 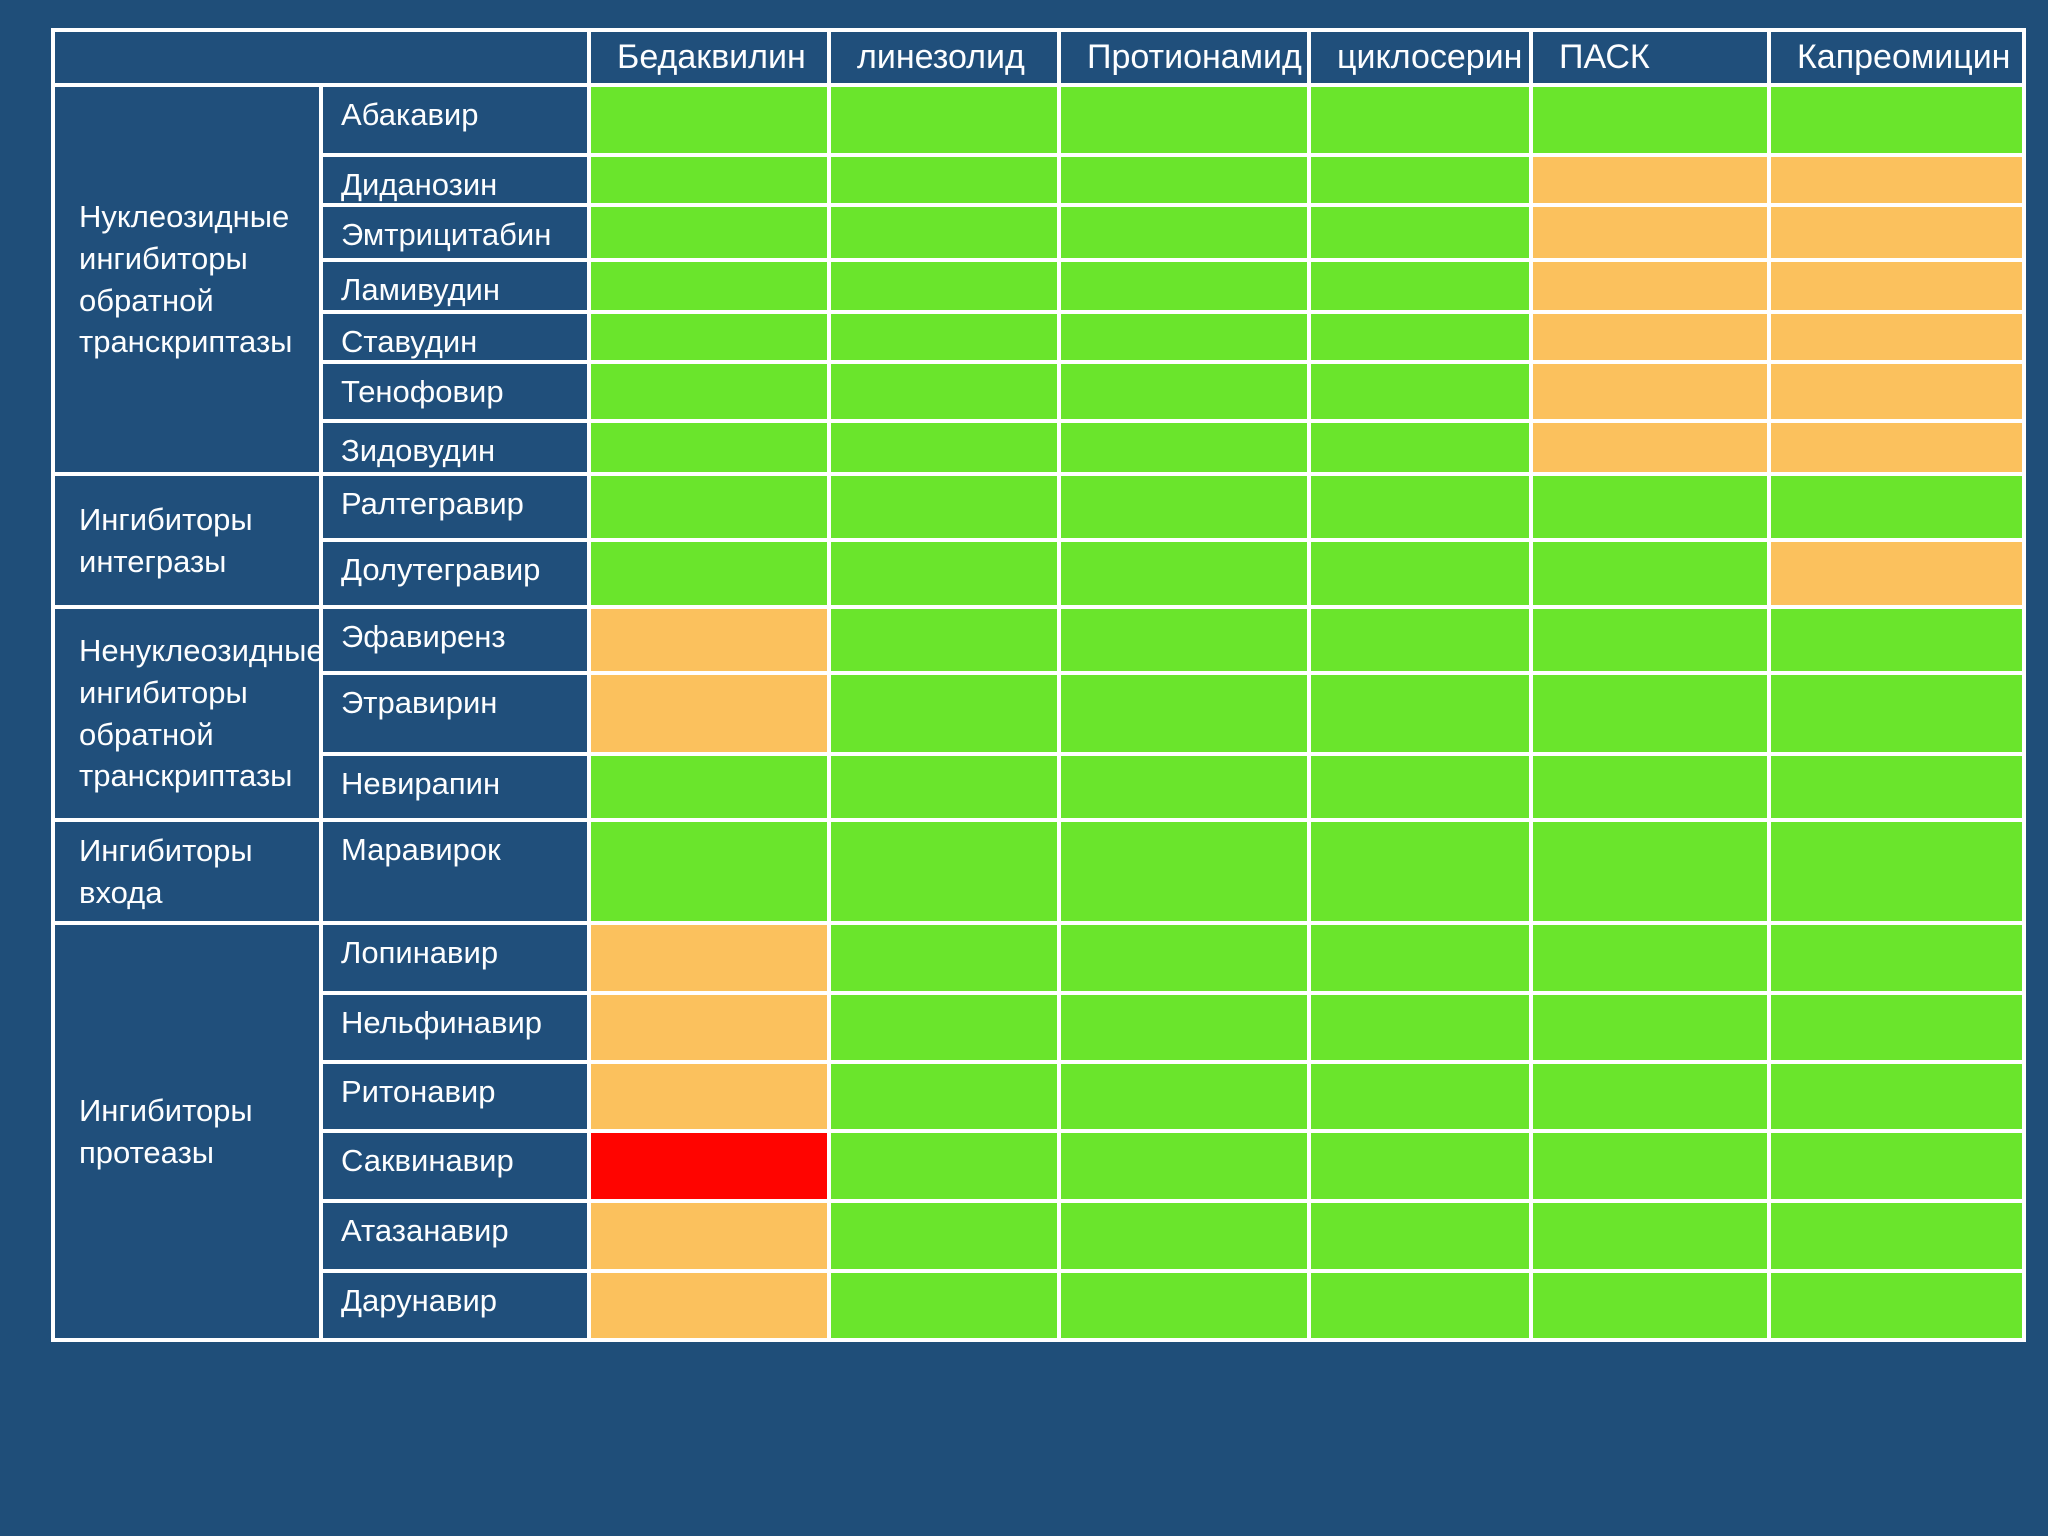 What do you see at coordinates (1039, 1166) in the screenshot?
I see `table-row: Саквинавир` at bounding box center [1039, 1166].